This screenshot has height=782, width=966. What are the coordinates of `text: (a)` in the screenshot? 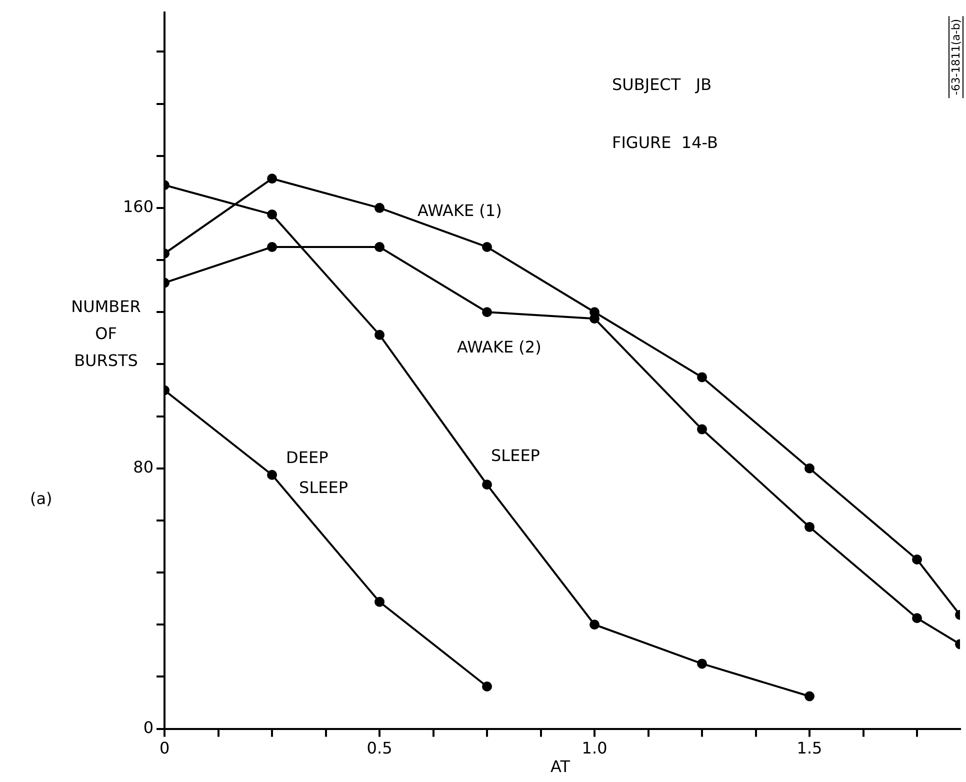 It's located at (41, 498).